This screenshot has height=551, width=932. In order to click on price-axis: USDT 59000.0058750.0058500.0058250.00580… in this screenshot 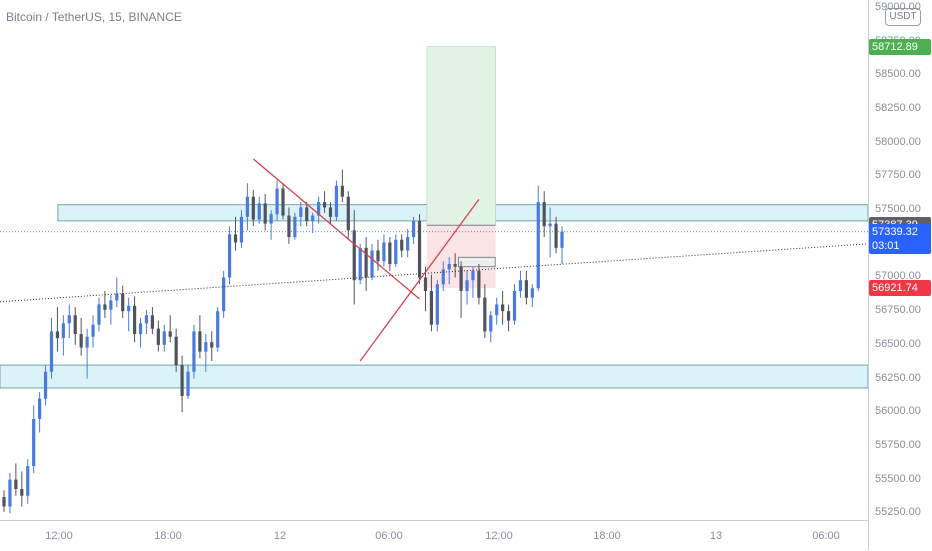, I will do `click(900, 275)`.